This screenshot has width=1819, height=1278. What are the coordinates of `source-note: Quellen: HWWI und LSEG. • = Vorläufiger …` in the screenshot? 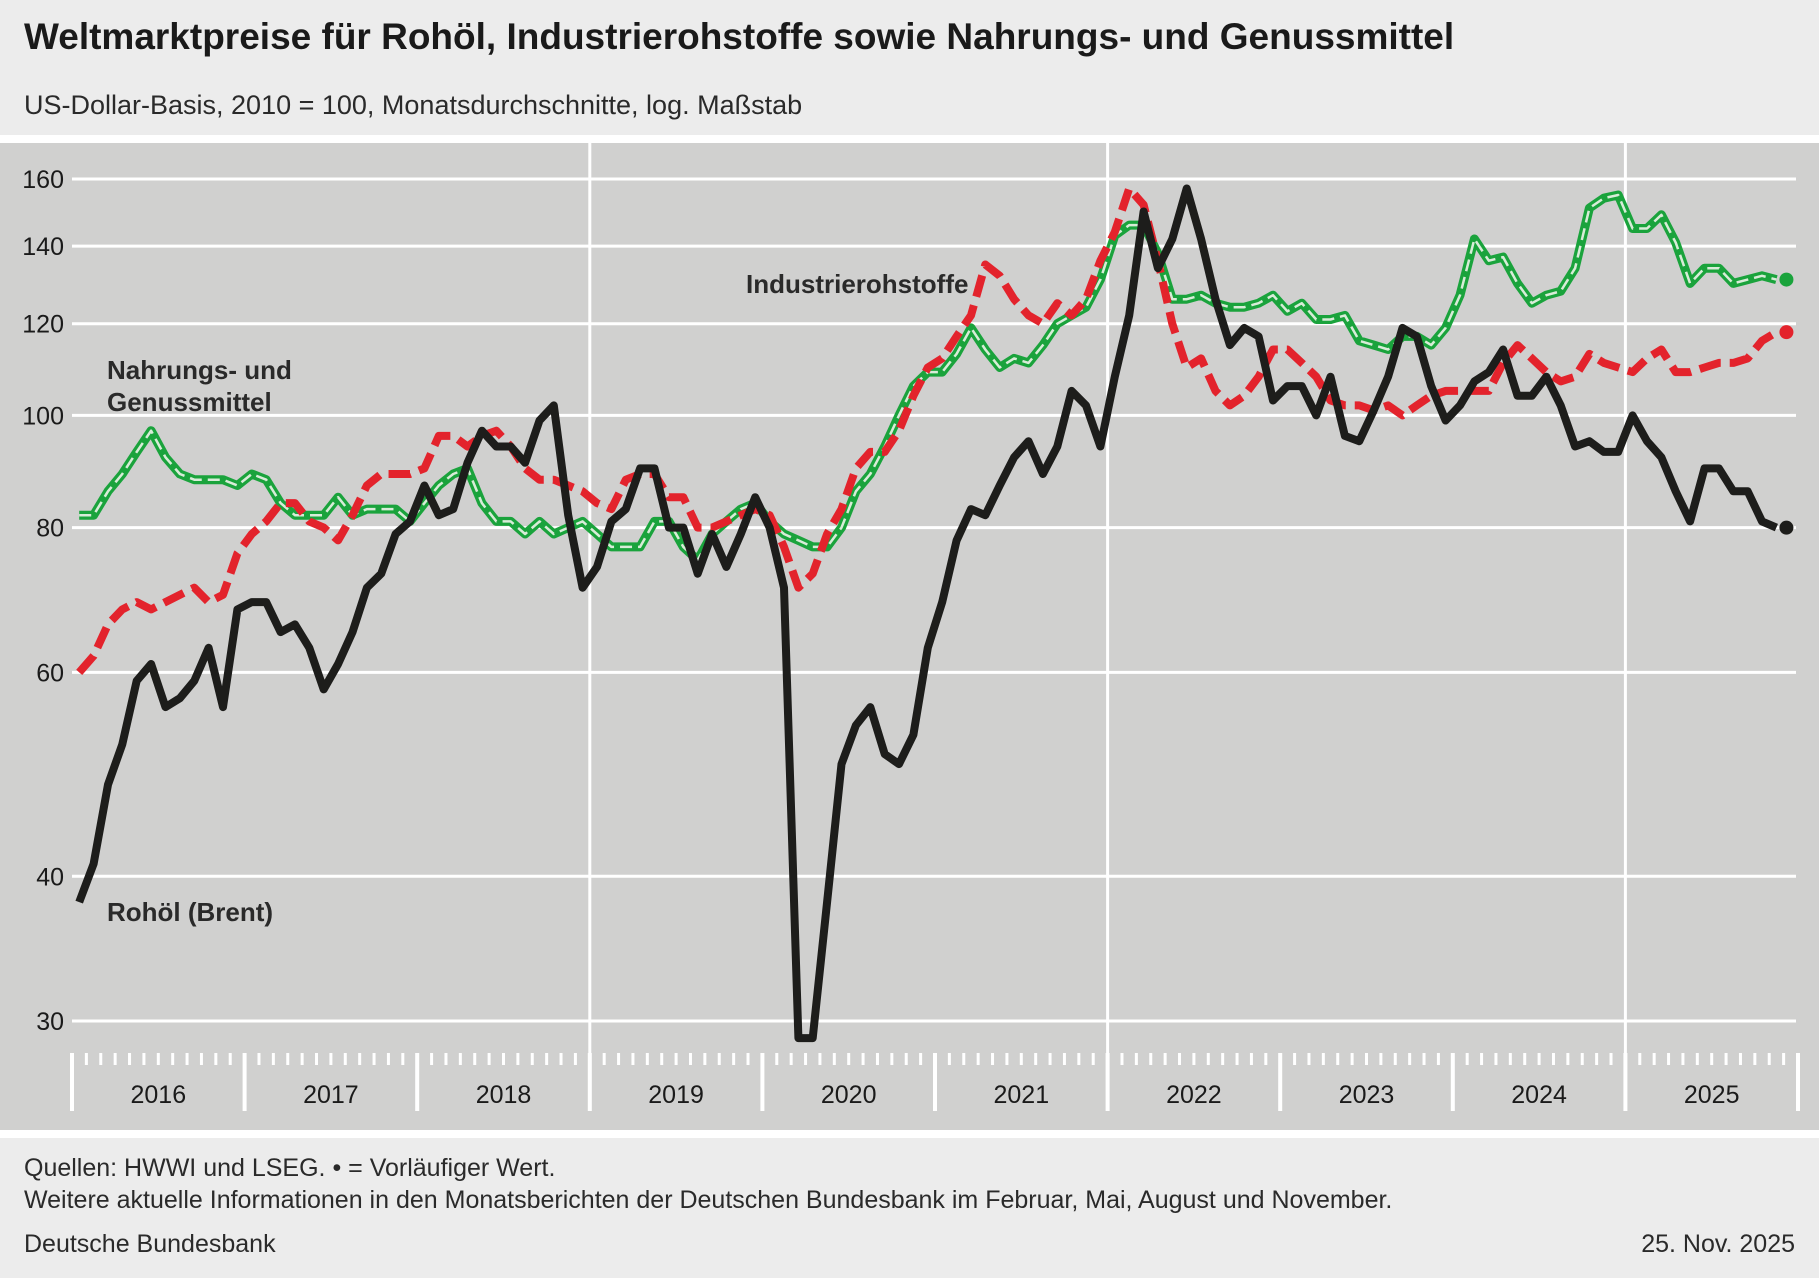 It's located at (290, 1168).